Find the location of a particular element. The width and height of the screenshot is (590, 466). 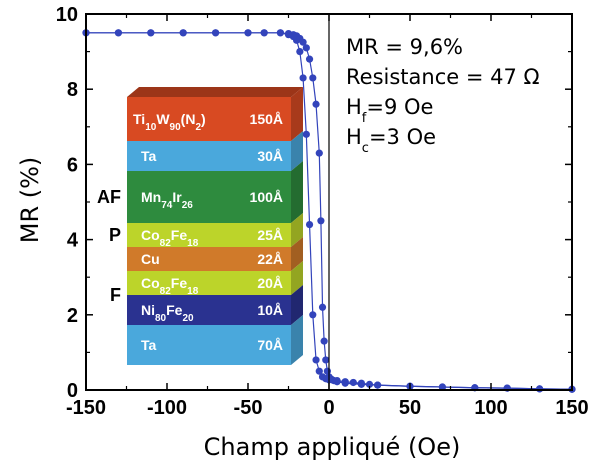

stack-layer-thickness: 22Å is located at coordinates (270, 259).